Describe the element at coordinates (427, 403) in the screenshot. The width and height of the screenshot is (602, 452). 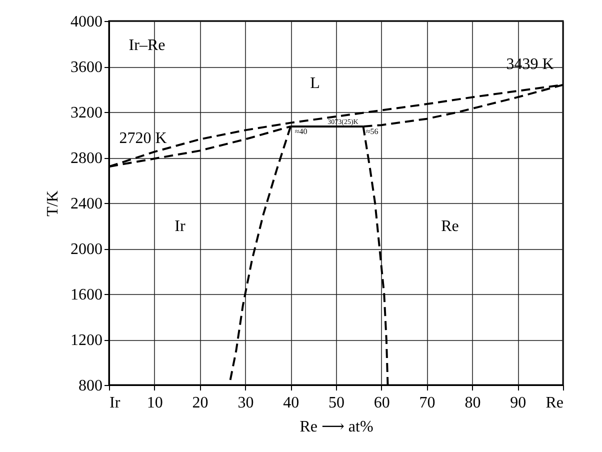
I see `x-tick-label: 70` at that location.